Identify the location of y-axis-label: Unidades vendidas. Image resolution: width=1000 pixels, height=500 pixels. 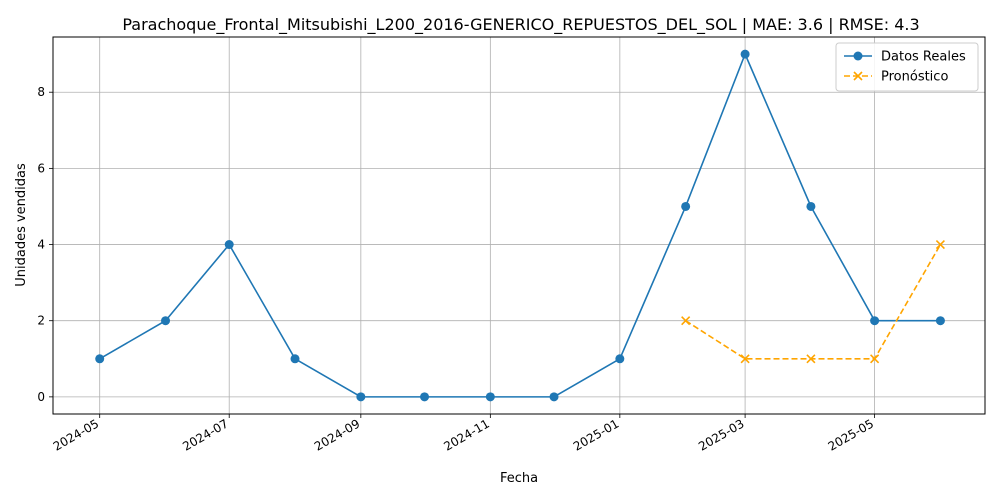
(21, 225).